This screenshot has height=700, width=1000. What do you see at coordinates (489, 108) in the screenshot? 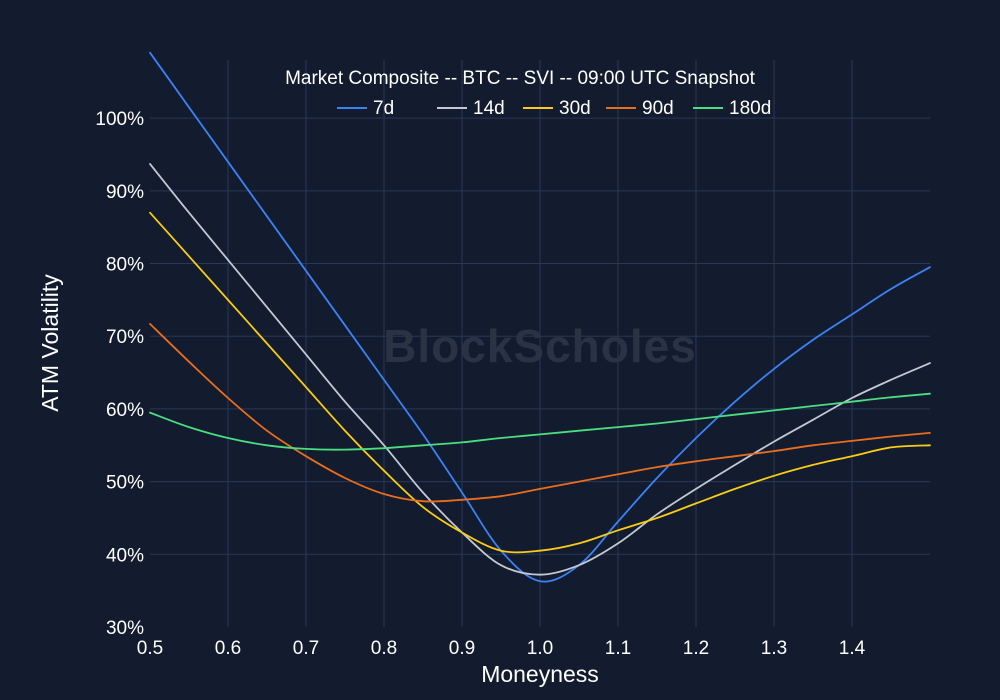
I see `legend-label: 14d` at bounding box center [489, 108].